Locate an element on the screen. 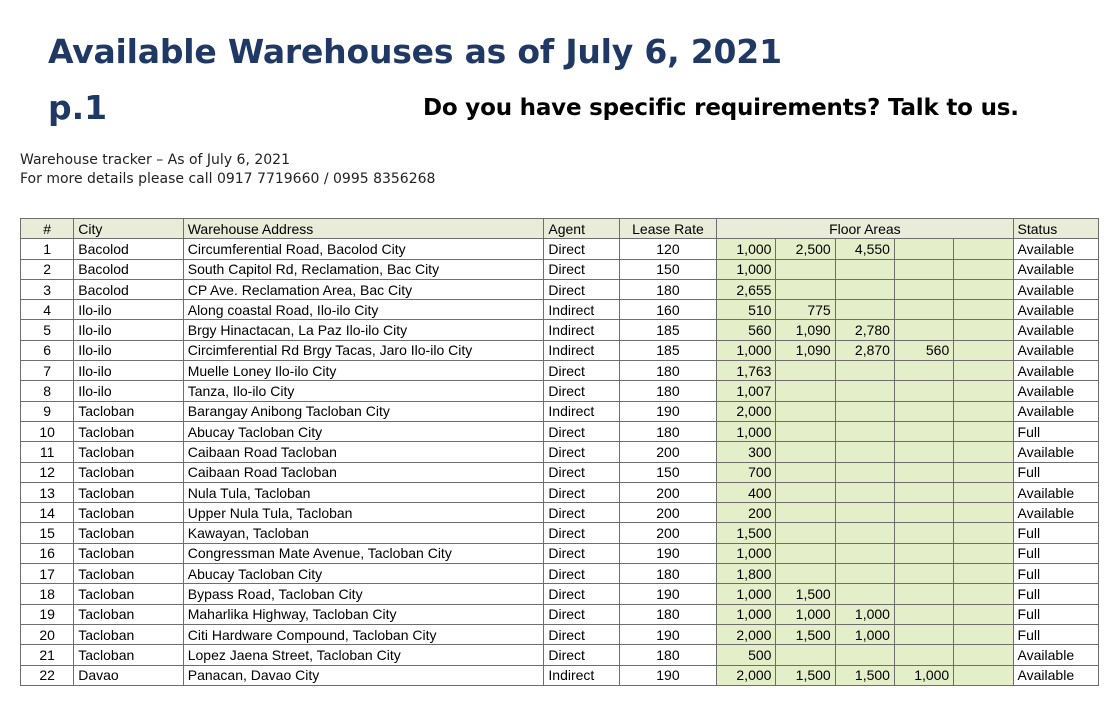 This screenshot has height=716, width=1108. cell-lease-rate: 160 is located at coordinates (668, 310).